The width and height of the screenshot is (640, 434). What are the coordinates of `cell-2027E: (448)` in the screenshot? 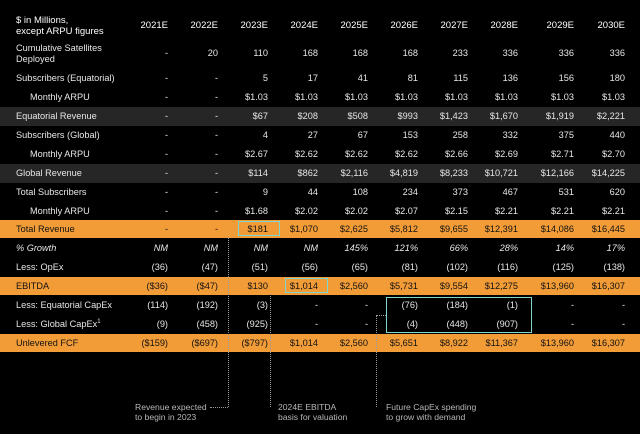 It's located at (457, 324).